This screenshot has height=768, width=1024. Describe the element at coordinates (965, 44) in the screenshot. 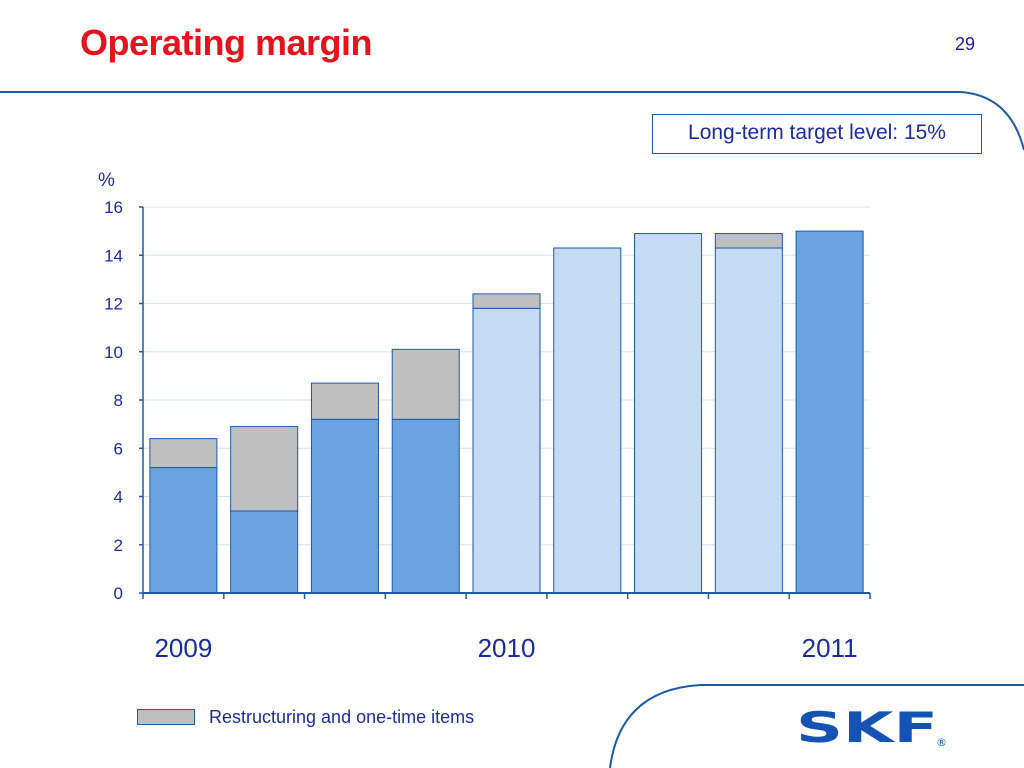

I see `page-number: 29` at that location.